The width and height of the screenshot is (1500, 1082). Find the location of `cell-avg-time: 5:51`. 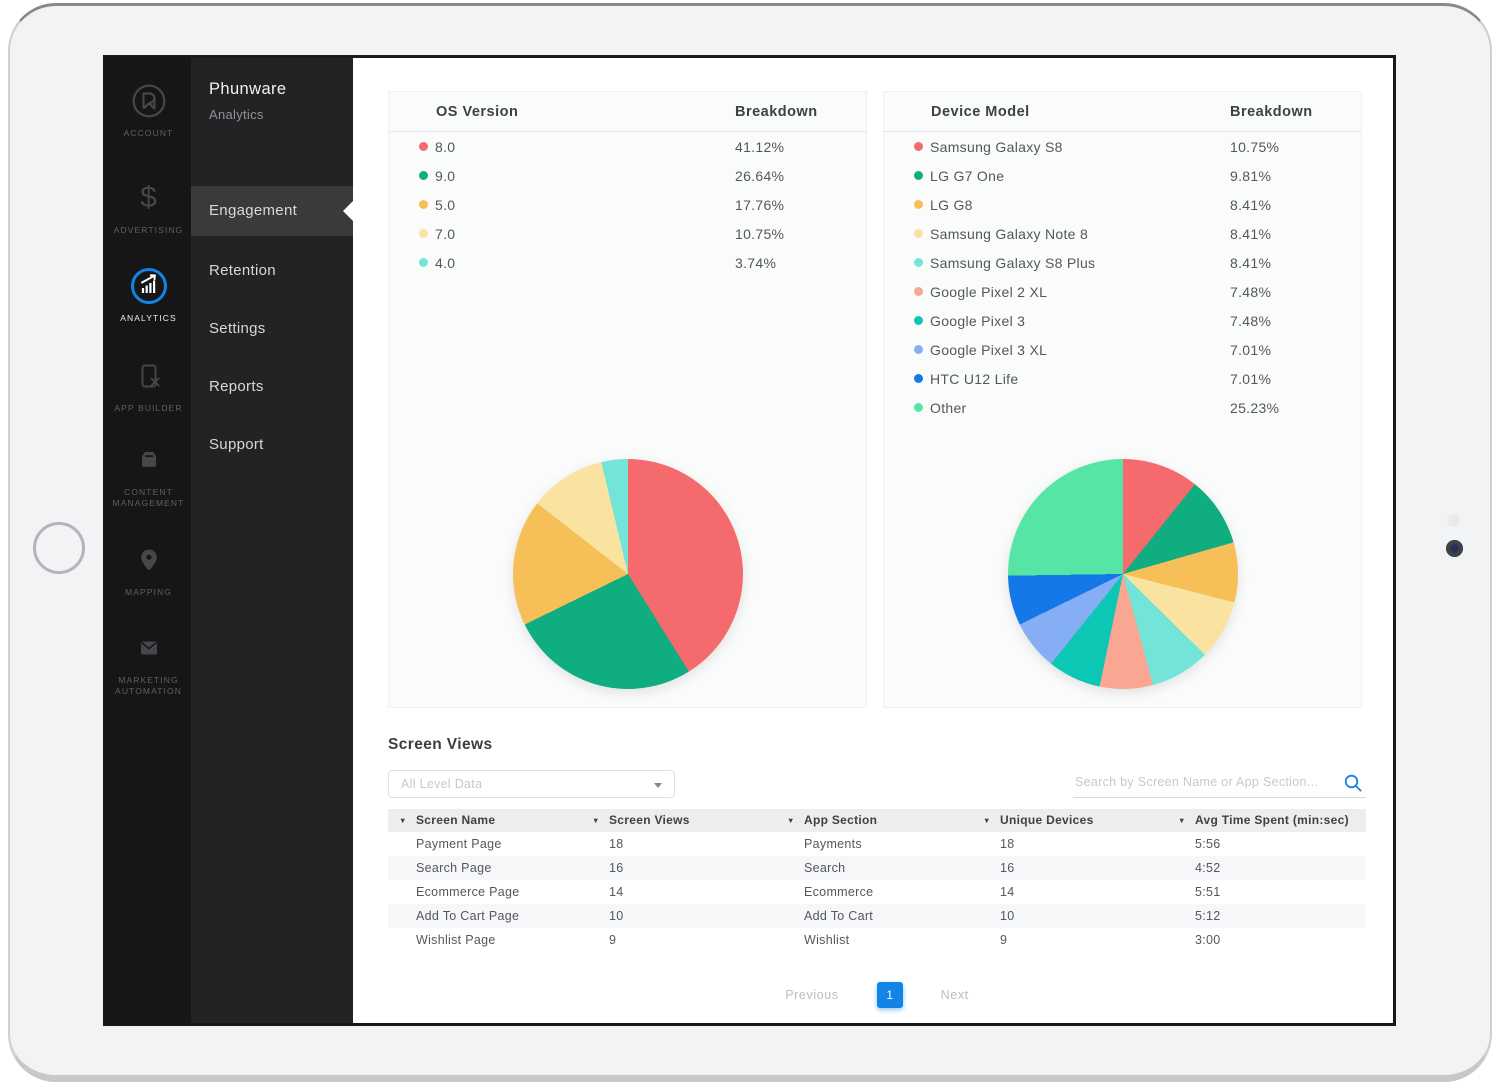

cell-avg-time: 5:51 is located at coordinates (1208, 892).